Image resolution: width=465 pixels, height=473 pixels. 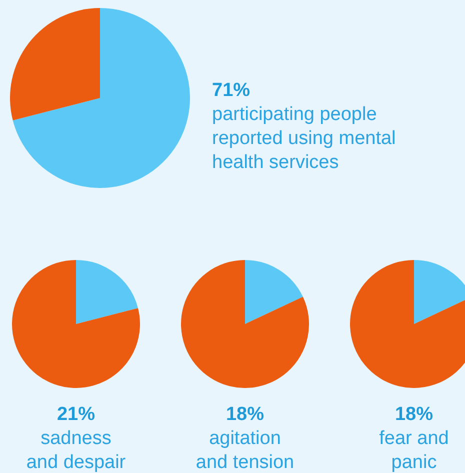 I want to click on text: 71%, so click(x=232, y=91).